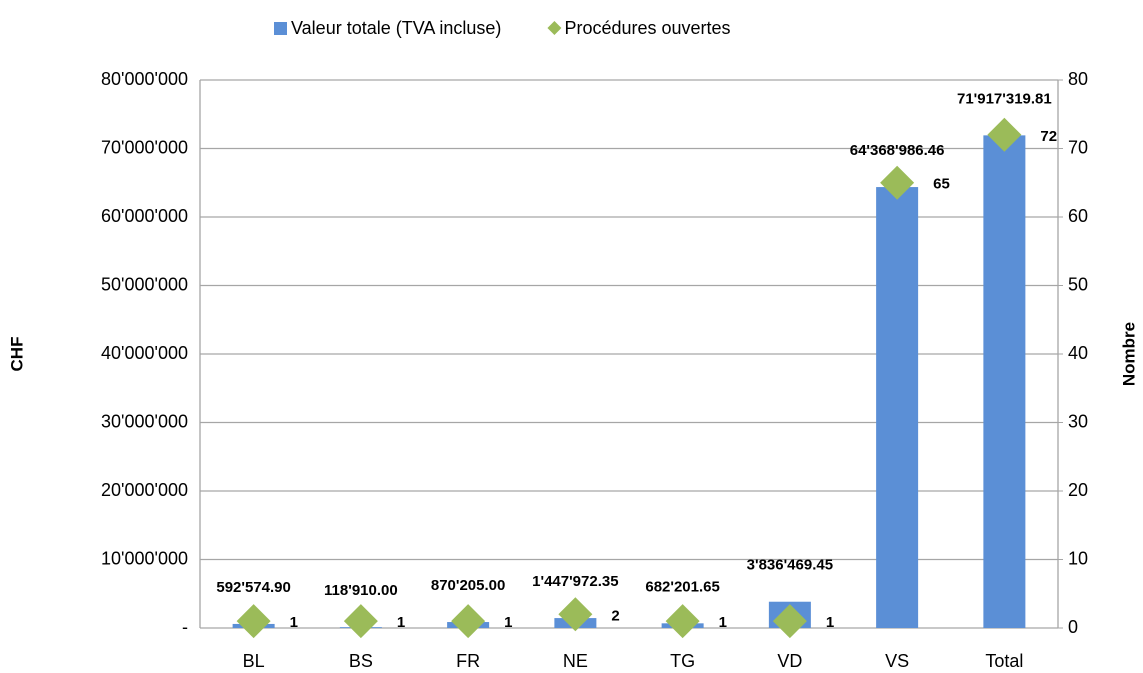 This screenshot has height=673, width=1143. I want to click on y2-tick-label: 0, so click(1073, 627).